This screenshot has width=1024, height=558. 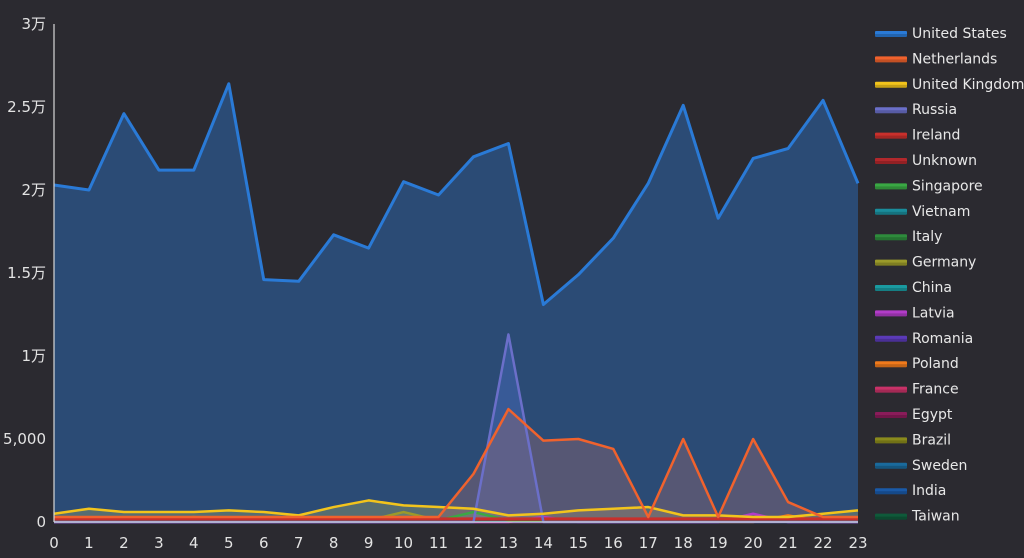 I want to click on legend-label: Singapore, so click(x=947, y=186).